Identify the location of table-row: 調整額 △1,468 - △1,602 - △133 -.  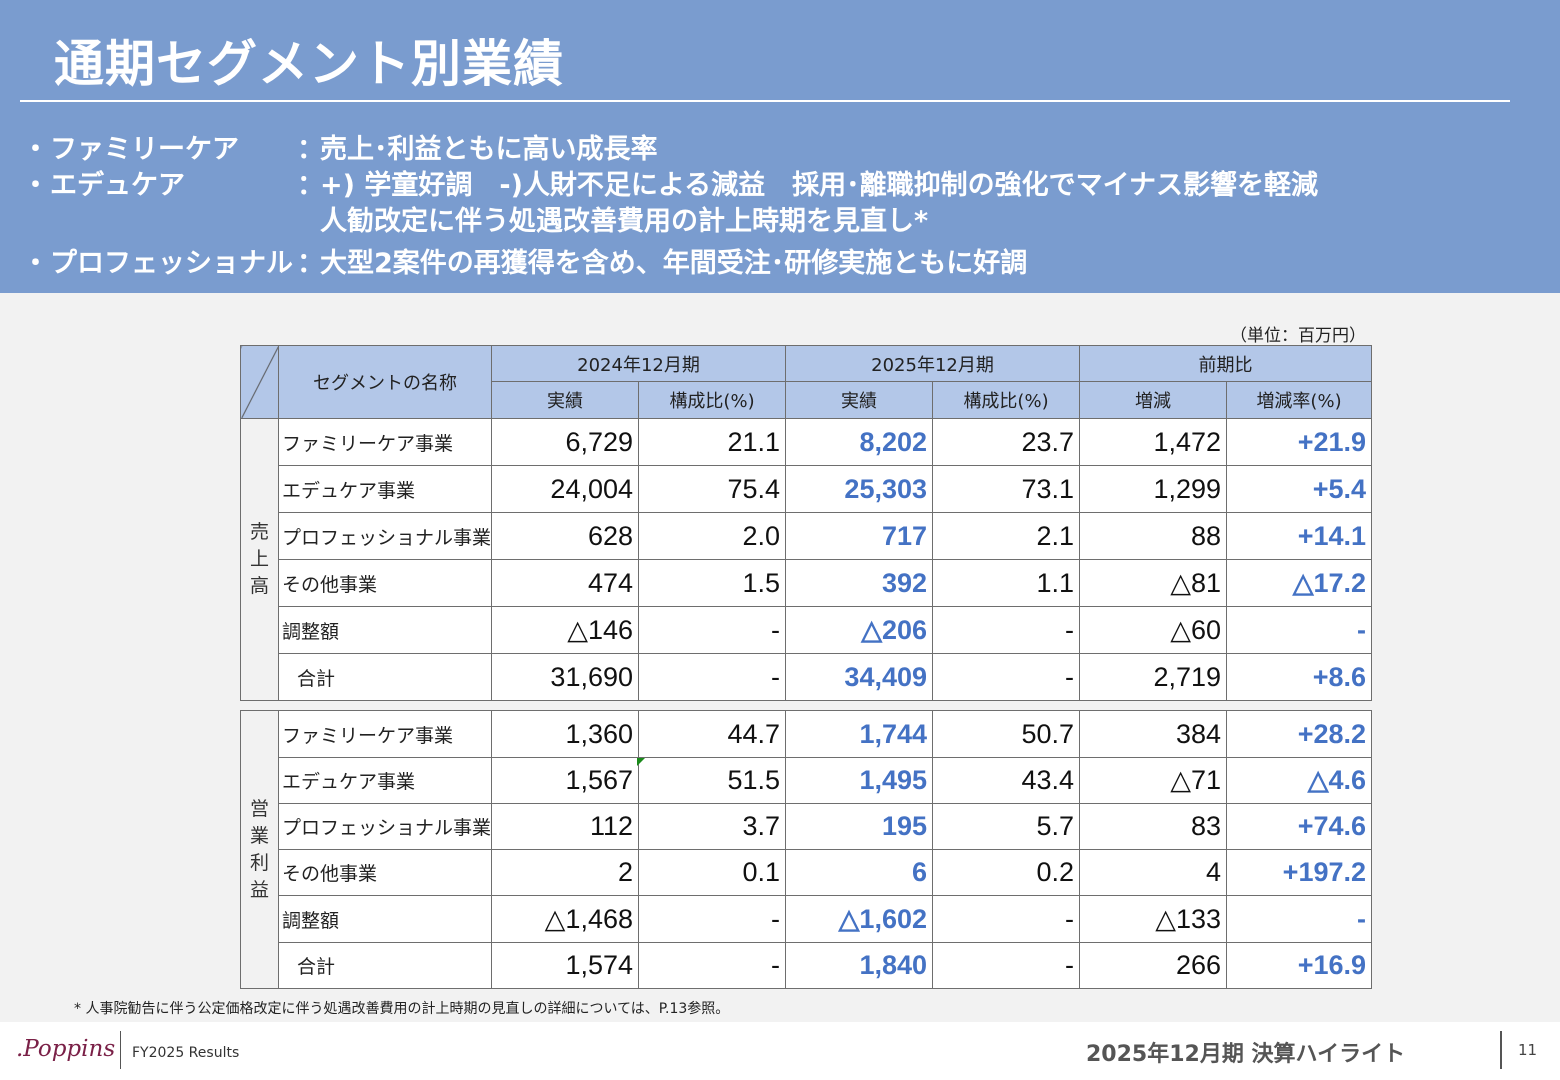
(807, 919).